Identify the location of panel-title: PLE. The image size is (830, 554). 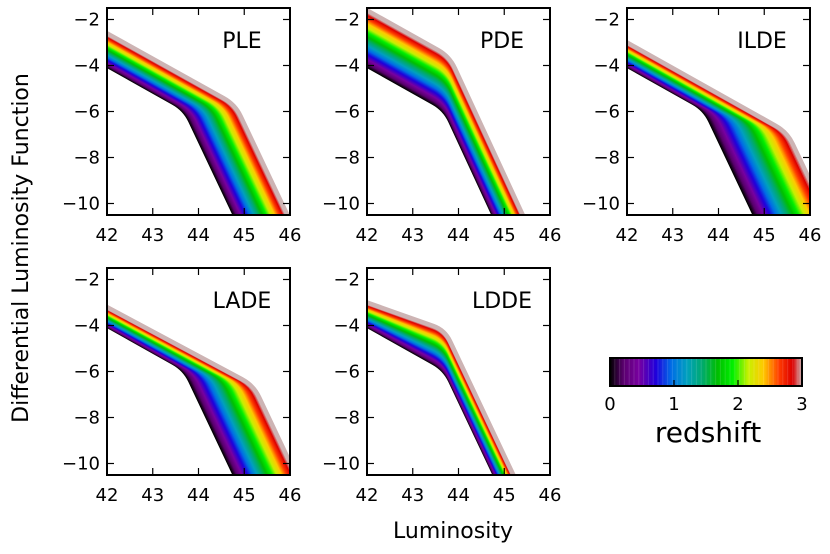
(241, 41).